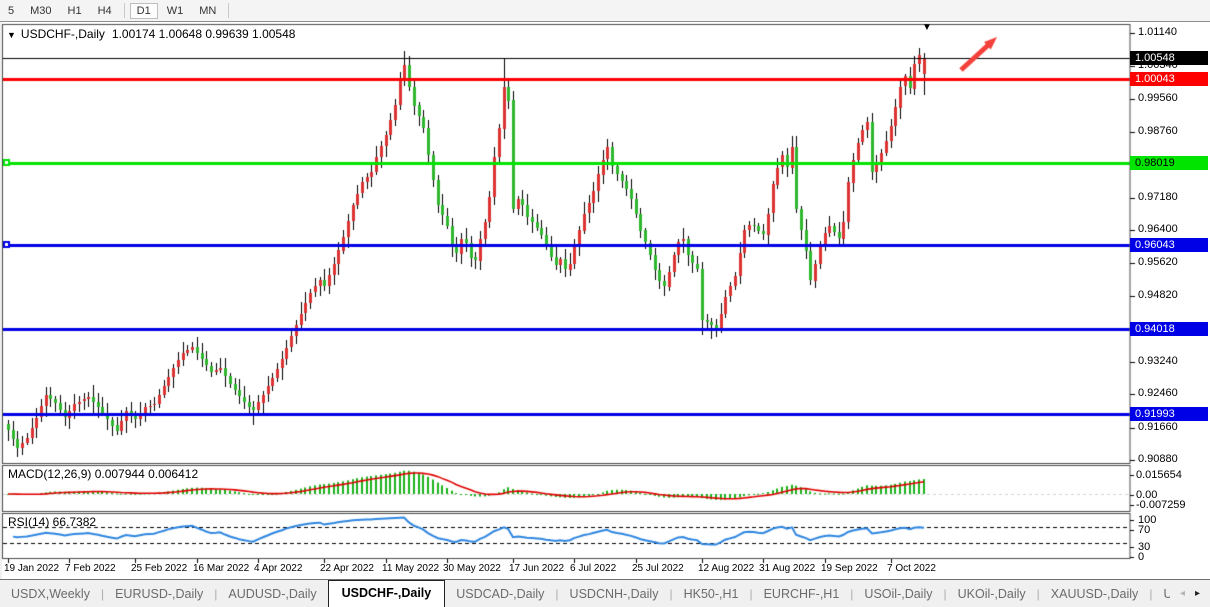 The width and height of the screenshot is (1210, 607). I want to click on date-tick-label: 16 Mar 2022, so click(221, 568).